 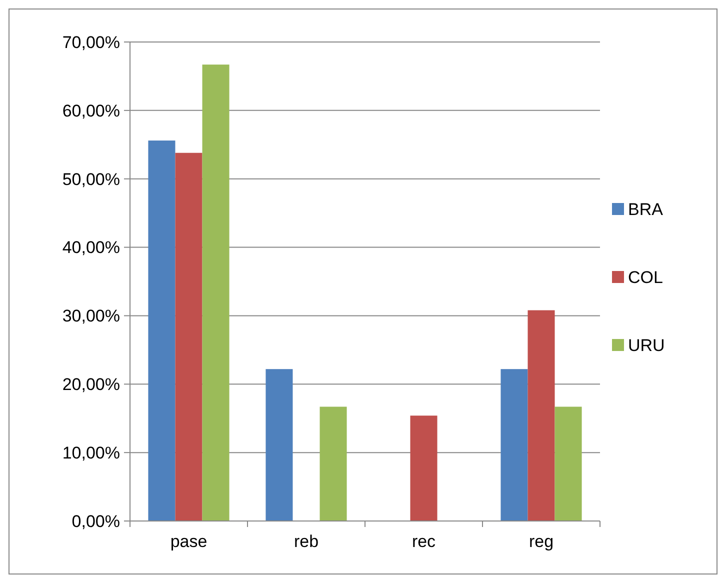 What do you see at coordinates (645, 277) in the screenshot?
I see `legend-label: COL` at bounding box center [645, 277].